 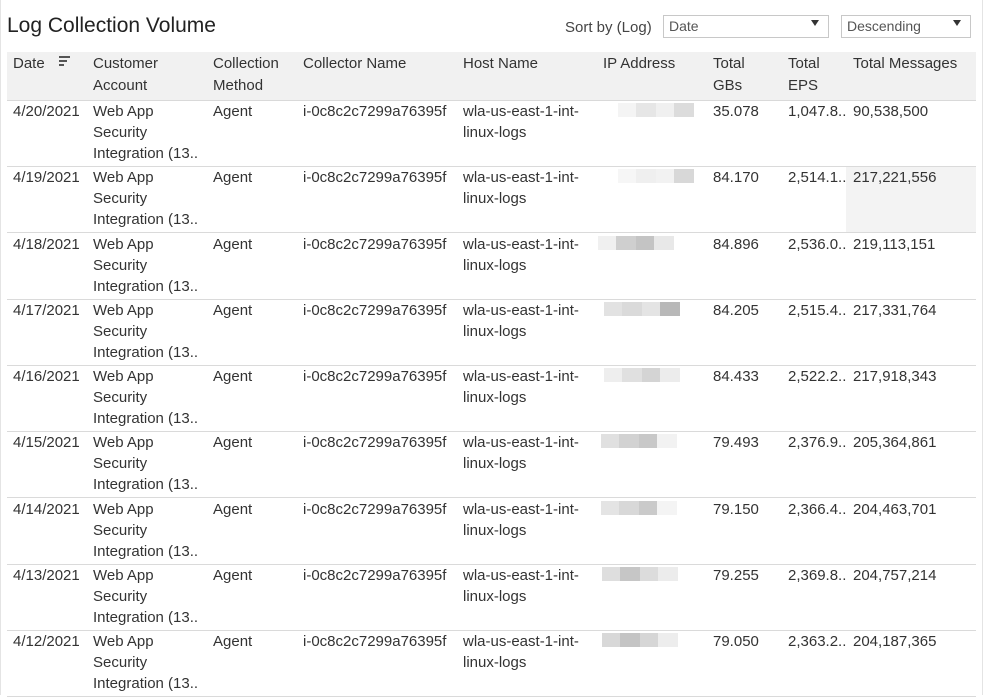 I want to click on total-messages-cell: 219,113,151, so click(x=894, y=244).